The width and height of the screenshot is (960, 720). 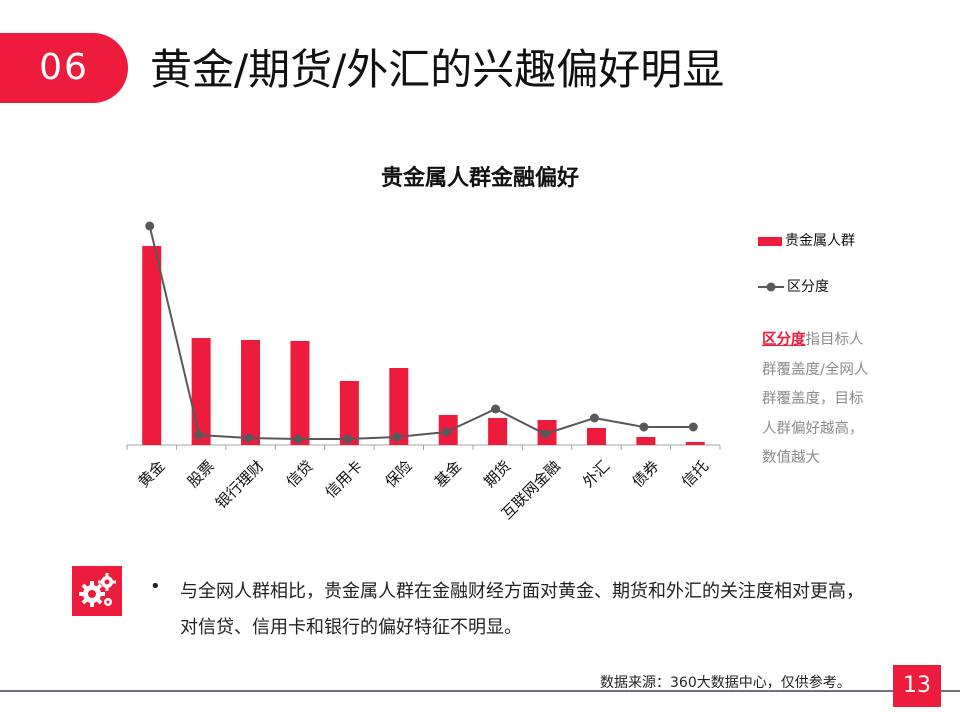 I want to click on x-tick-label: 保险, so click(x=399, y=474).